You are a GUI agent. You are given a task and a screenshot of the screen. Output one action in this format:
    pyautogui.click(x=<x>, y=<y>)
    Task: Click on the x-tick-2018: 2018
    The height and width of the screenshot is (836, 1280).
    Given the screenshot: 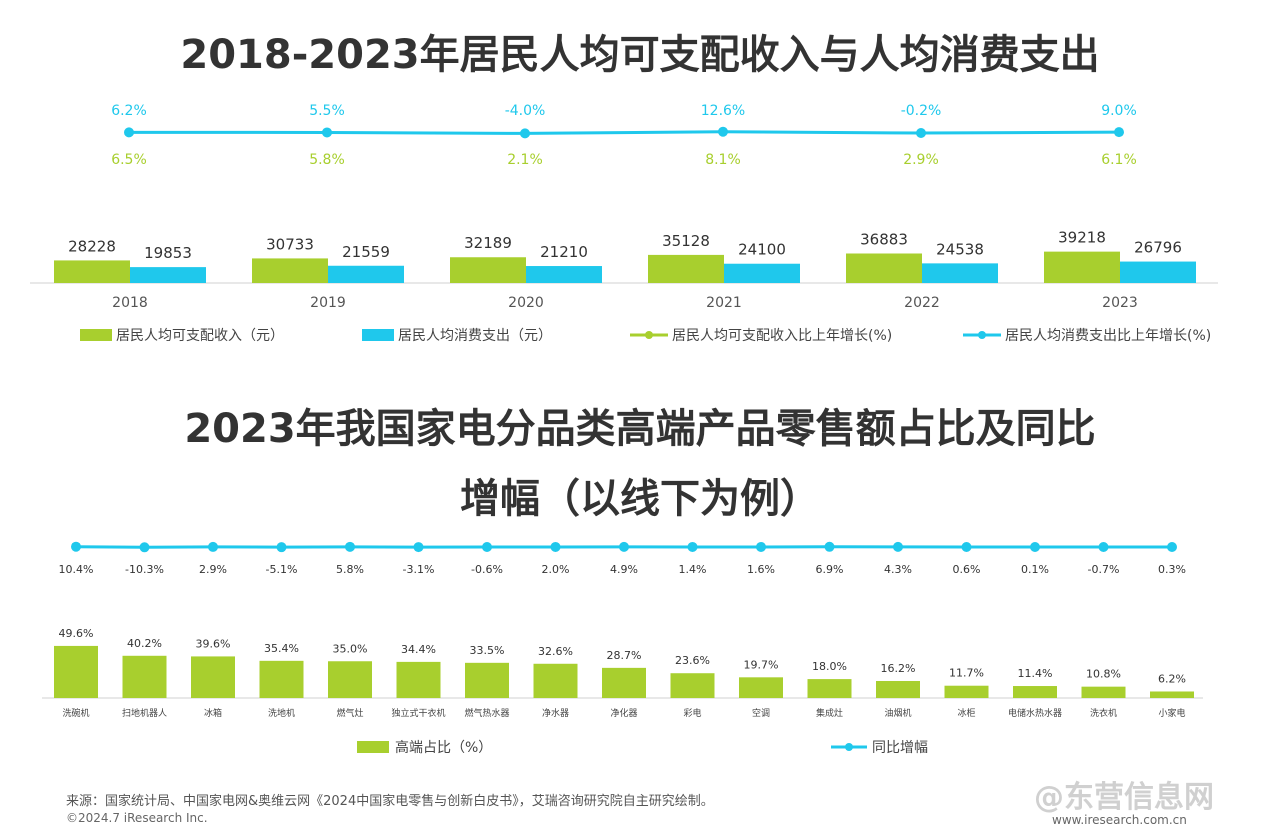 What is the action you would take?
    pyautogui.click(x=130, y=303)
    